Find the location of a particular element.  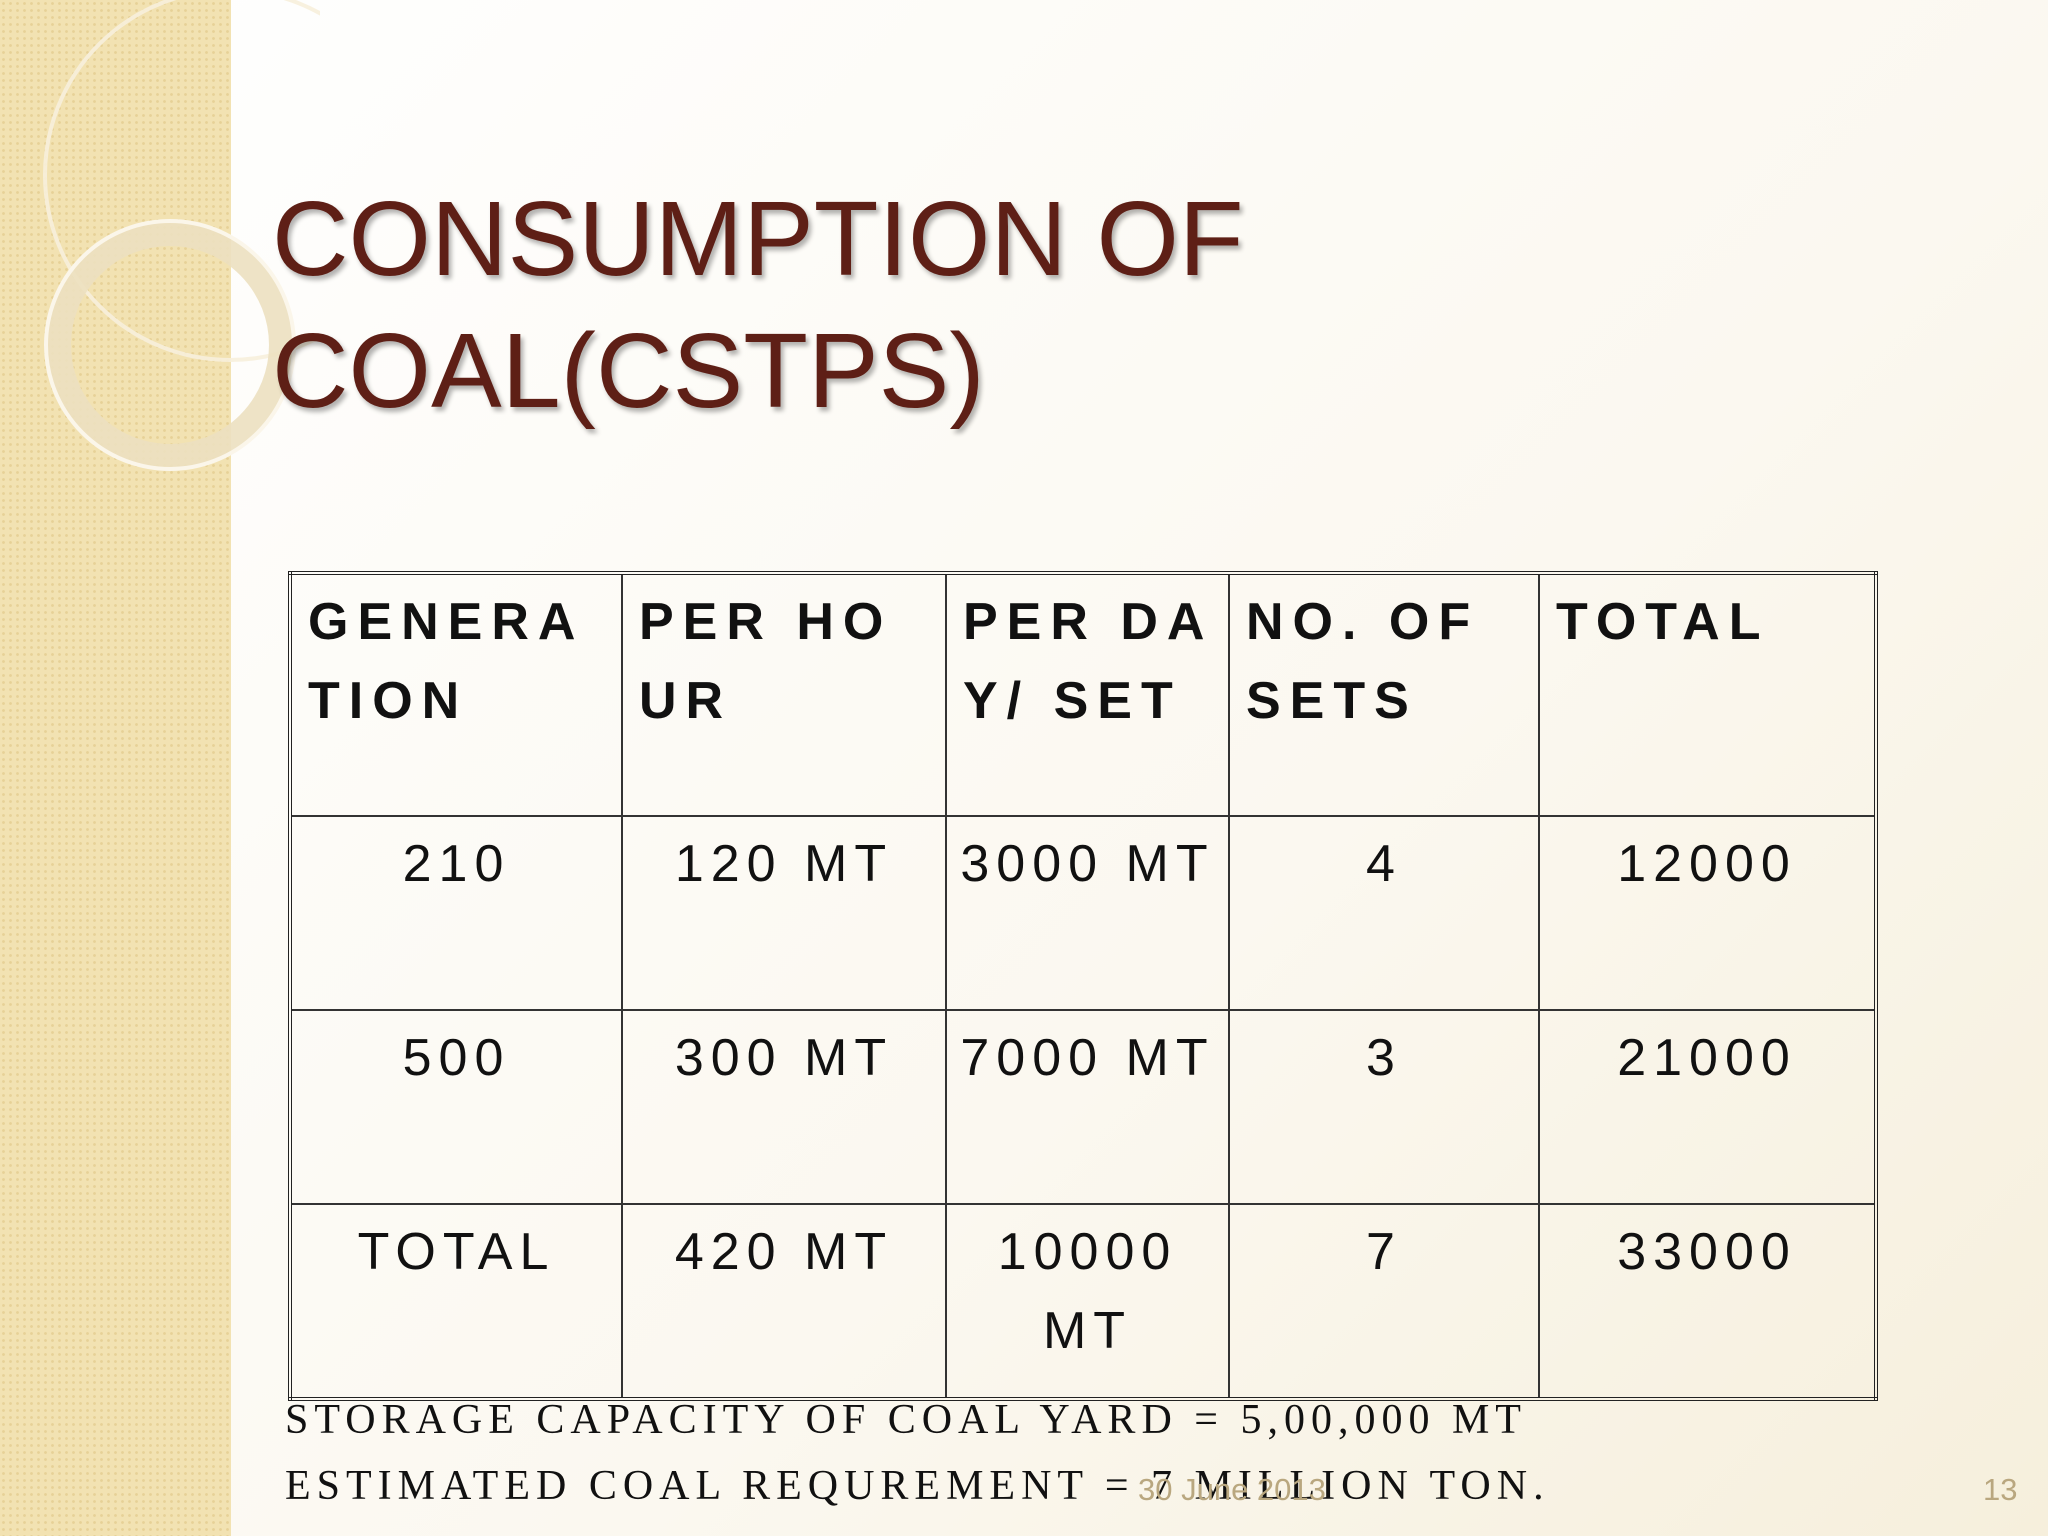

table-cell: 210 is located at coordinates (456, 913).